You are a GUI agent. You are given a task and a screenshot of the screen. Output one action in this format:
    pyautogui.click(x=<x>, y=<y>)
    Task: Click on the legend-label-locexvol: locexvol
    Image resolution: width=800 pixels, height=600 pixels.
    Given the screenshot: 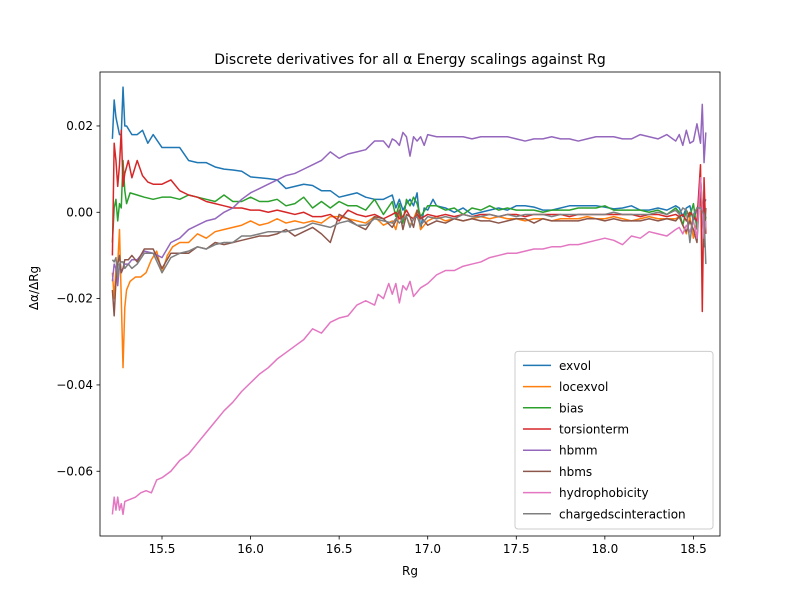 What is the action you would take?
    pyautogui.click(x=583, y=387)
    